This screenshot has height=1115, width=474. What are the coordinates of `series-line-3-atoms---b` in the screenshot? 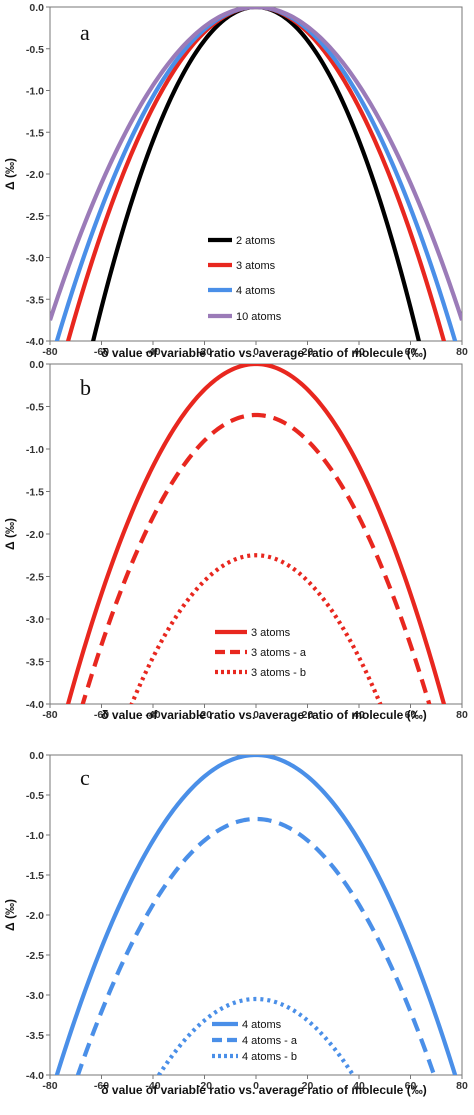 It's located at (256, 628).